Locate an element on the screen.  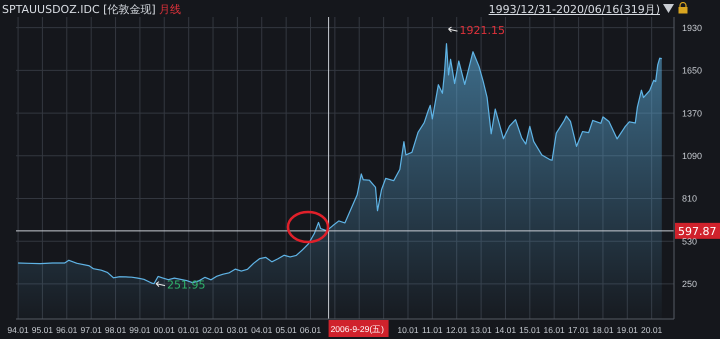
y-tick-label: 530 is located at coordinates (690, 241).